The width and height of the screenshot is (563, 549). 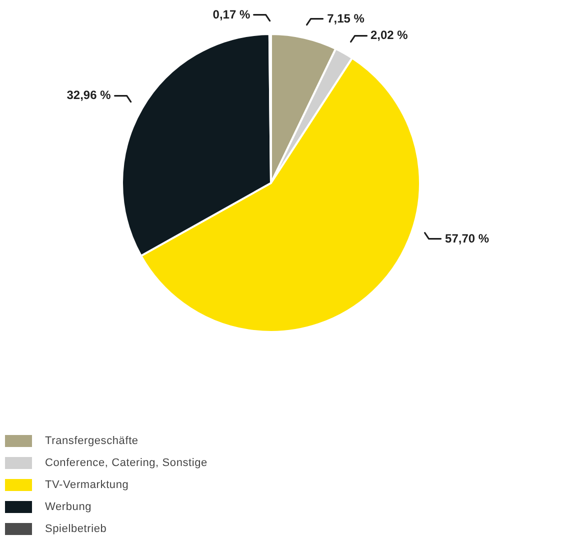 What do you see at coordinates (76, 529) in the screenshot?
I see `legend-label: Spielbetrieb` at bounding box center [76, 529].